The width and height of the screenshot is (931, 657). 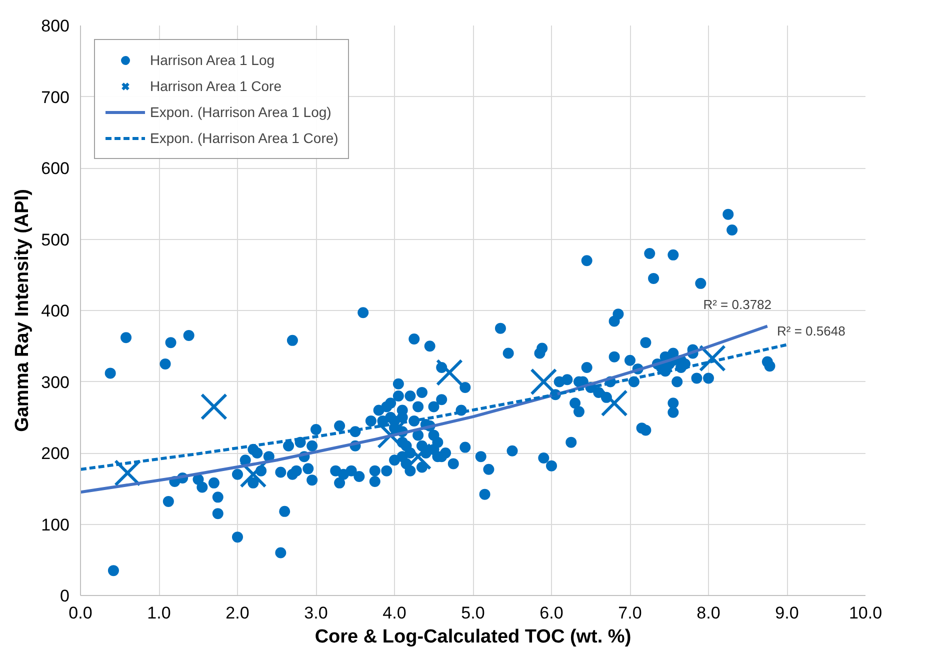 I want to click on x-tick-label: 6.0, so click(x=552, y=613).